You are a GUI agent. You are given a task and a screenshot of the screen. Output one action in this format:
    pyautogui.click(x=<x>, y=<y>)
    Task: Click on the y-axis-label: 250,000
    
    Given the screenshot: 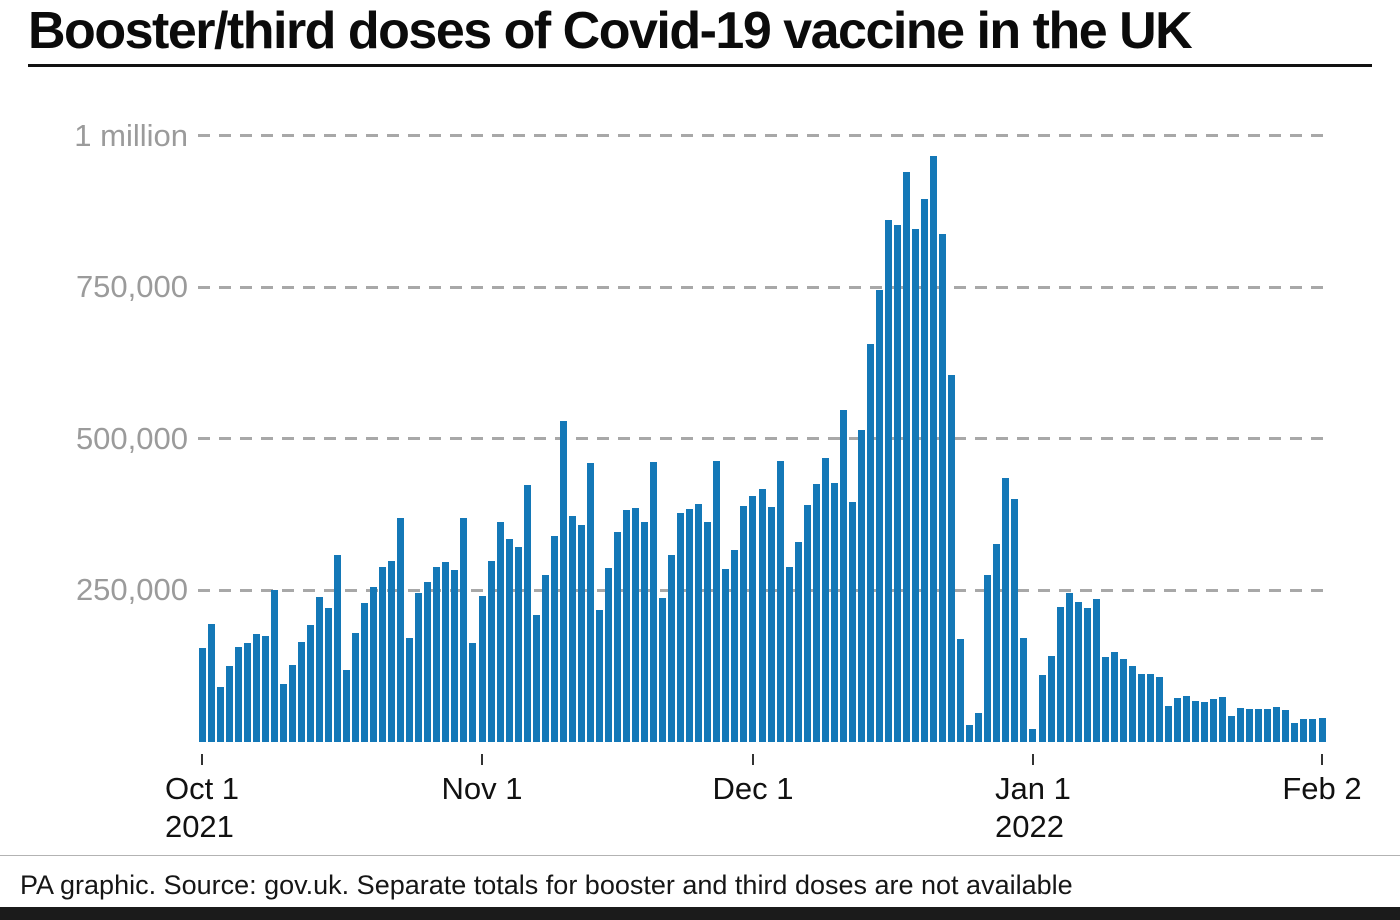 What is the action you would take?
    pyautogui.click(x=131, y=590)
    